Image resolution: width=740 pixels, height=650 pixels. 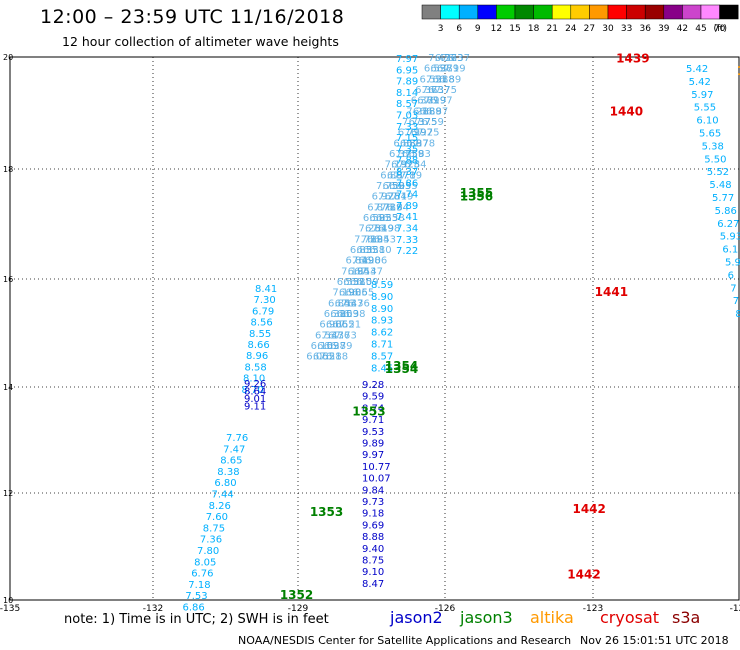 I want to click on colorbar-unit: (ft), so click(x=720, y=29).